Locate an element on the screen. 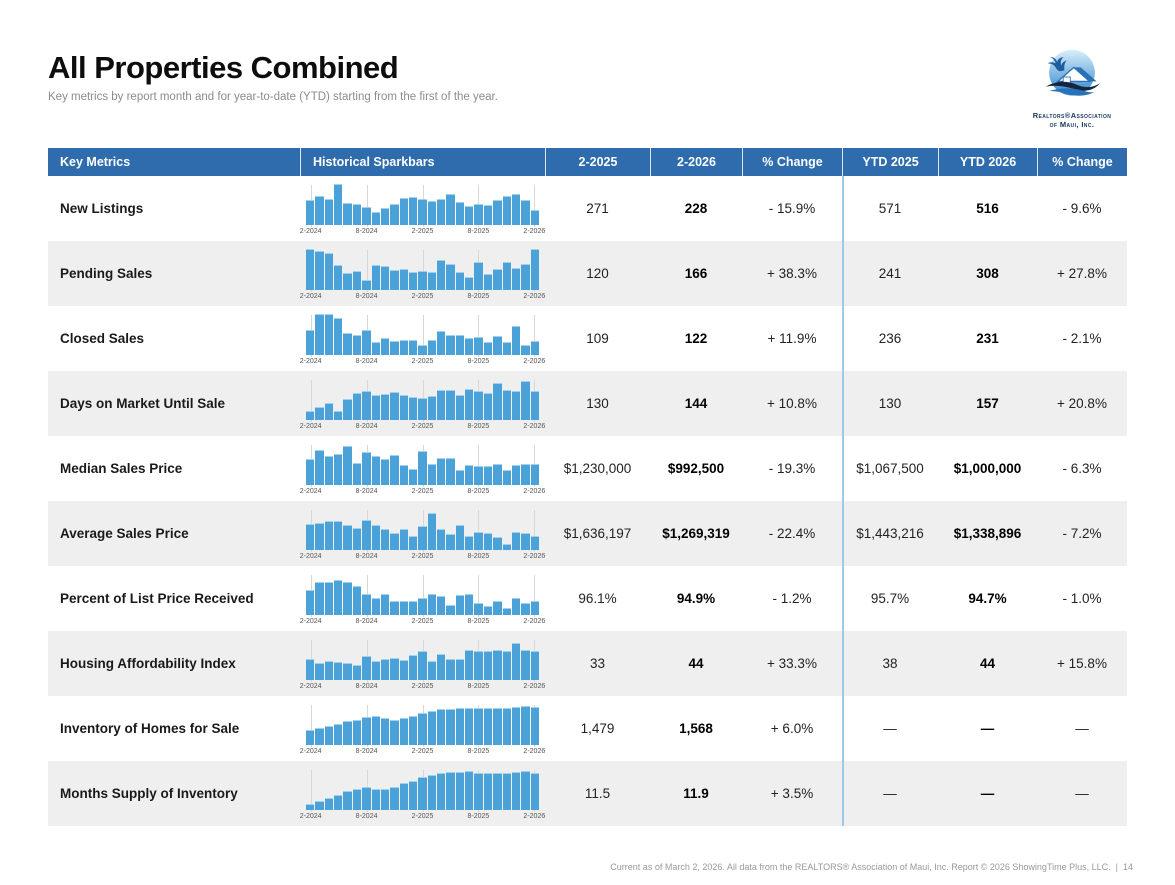 The height and width of the screenshot is (885, 1175). value-2-2026: 44 is located at coordinates (696, 663).